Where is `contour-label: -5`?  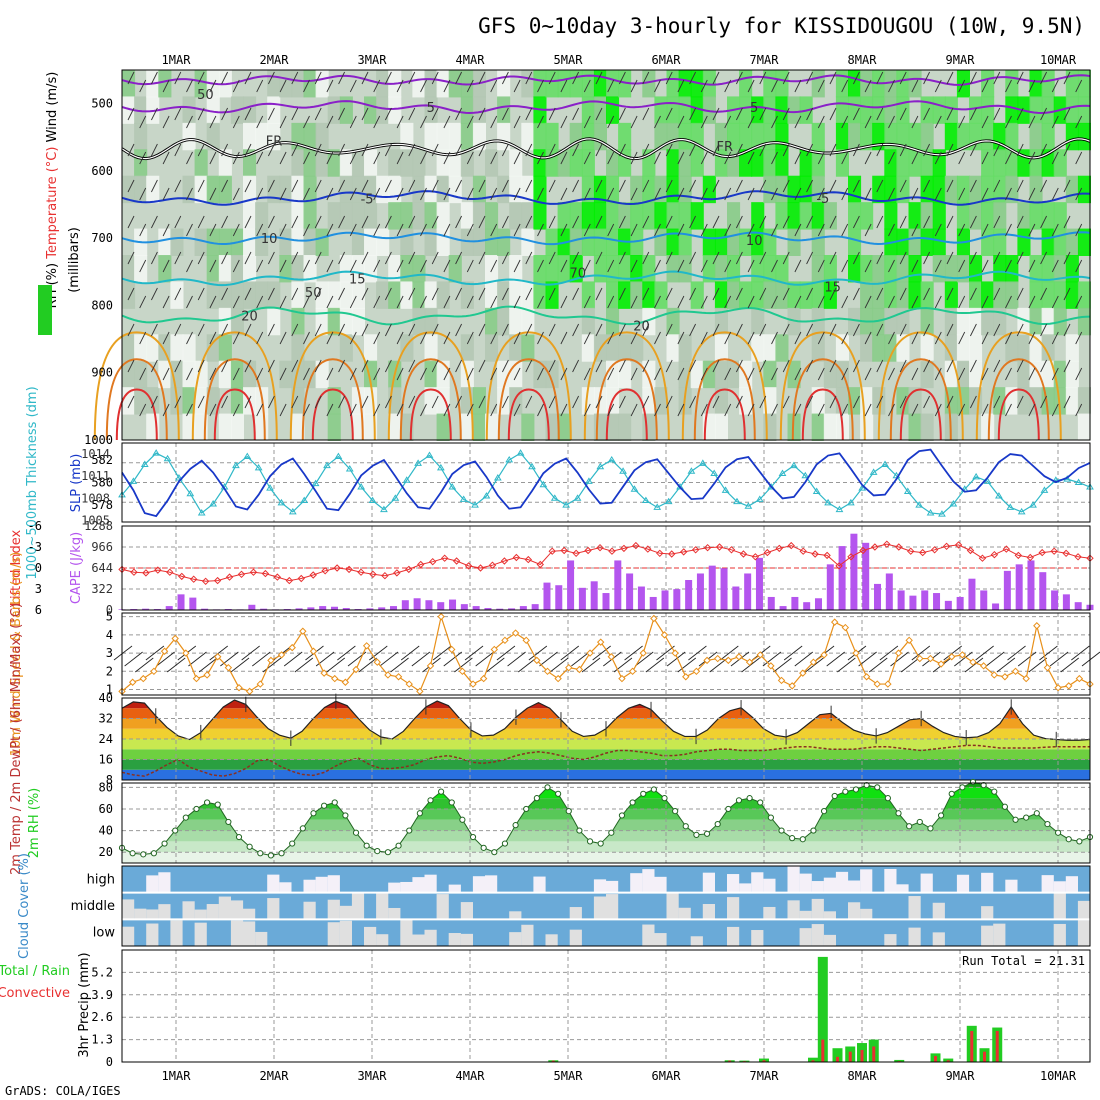 contour-label: -5 is located at coordinates (367, 199).